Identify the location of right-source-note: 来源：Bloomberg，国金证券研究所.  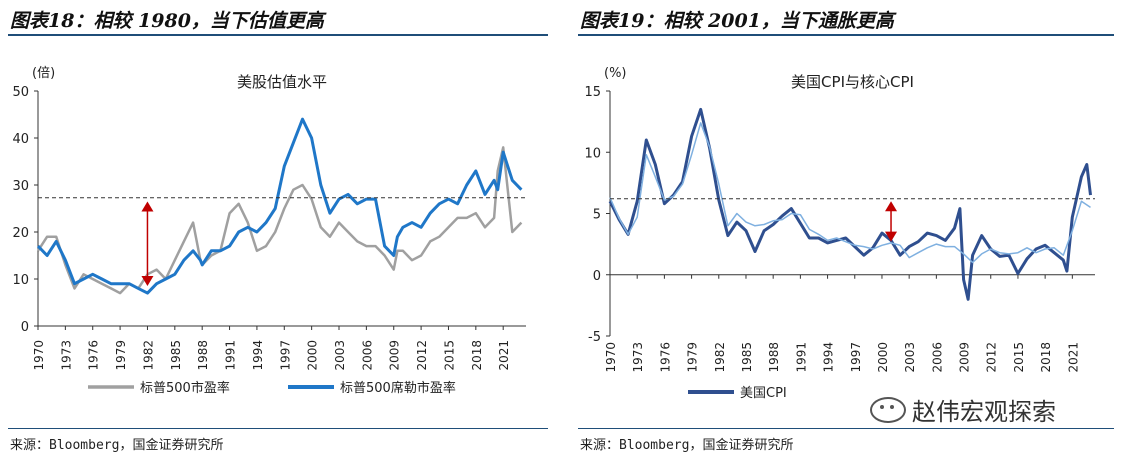
(687, 445).